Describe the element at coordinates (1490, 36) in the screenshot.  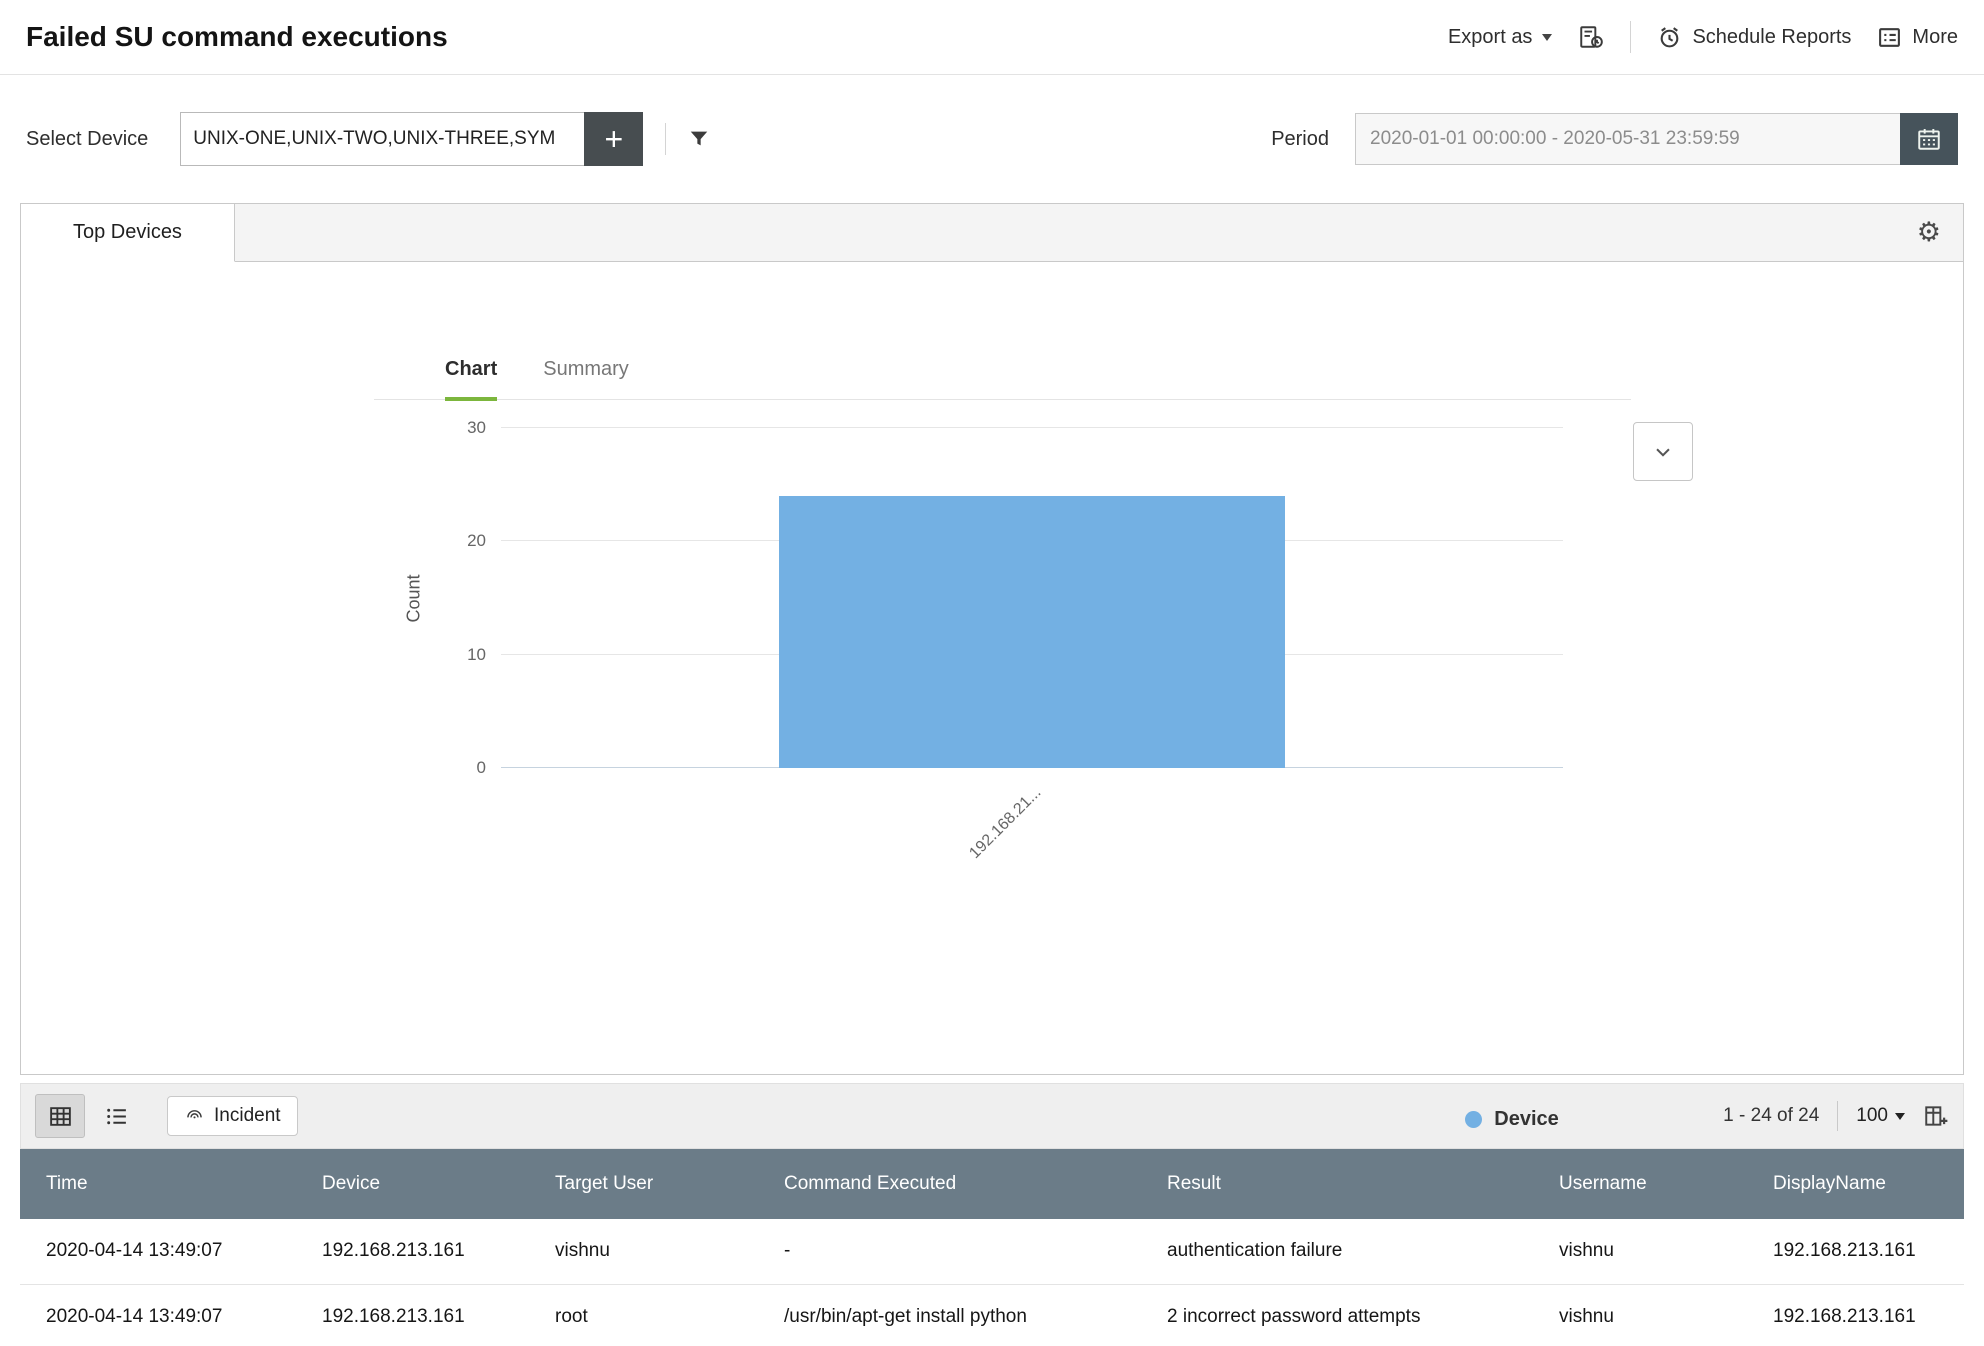
I see `export-as-label: Export as` at that location.